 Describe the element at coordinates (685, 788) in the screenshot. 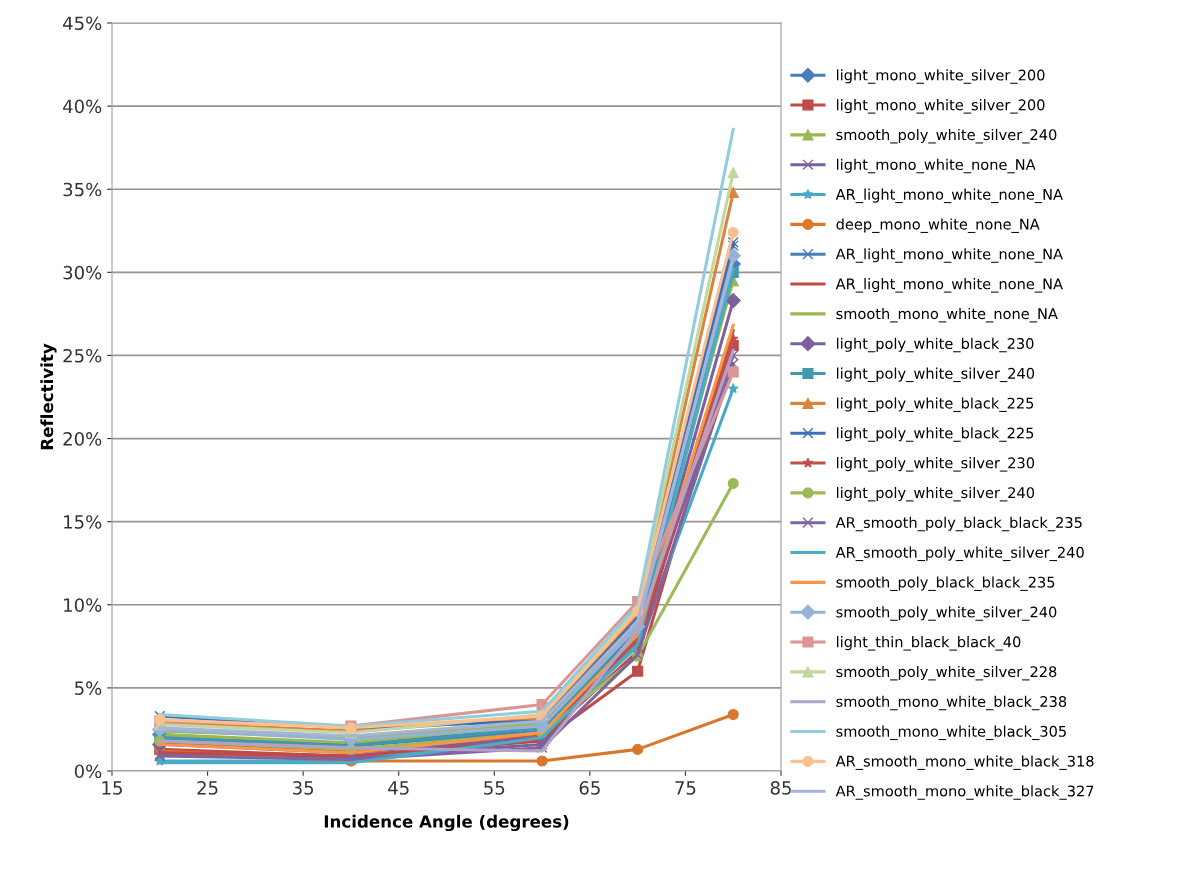

I see `x-tick-label: 75` at that location.